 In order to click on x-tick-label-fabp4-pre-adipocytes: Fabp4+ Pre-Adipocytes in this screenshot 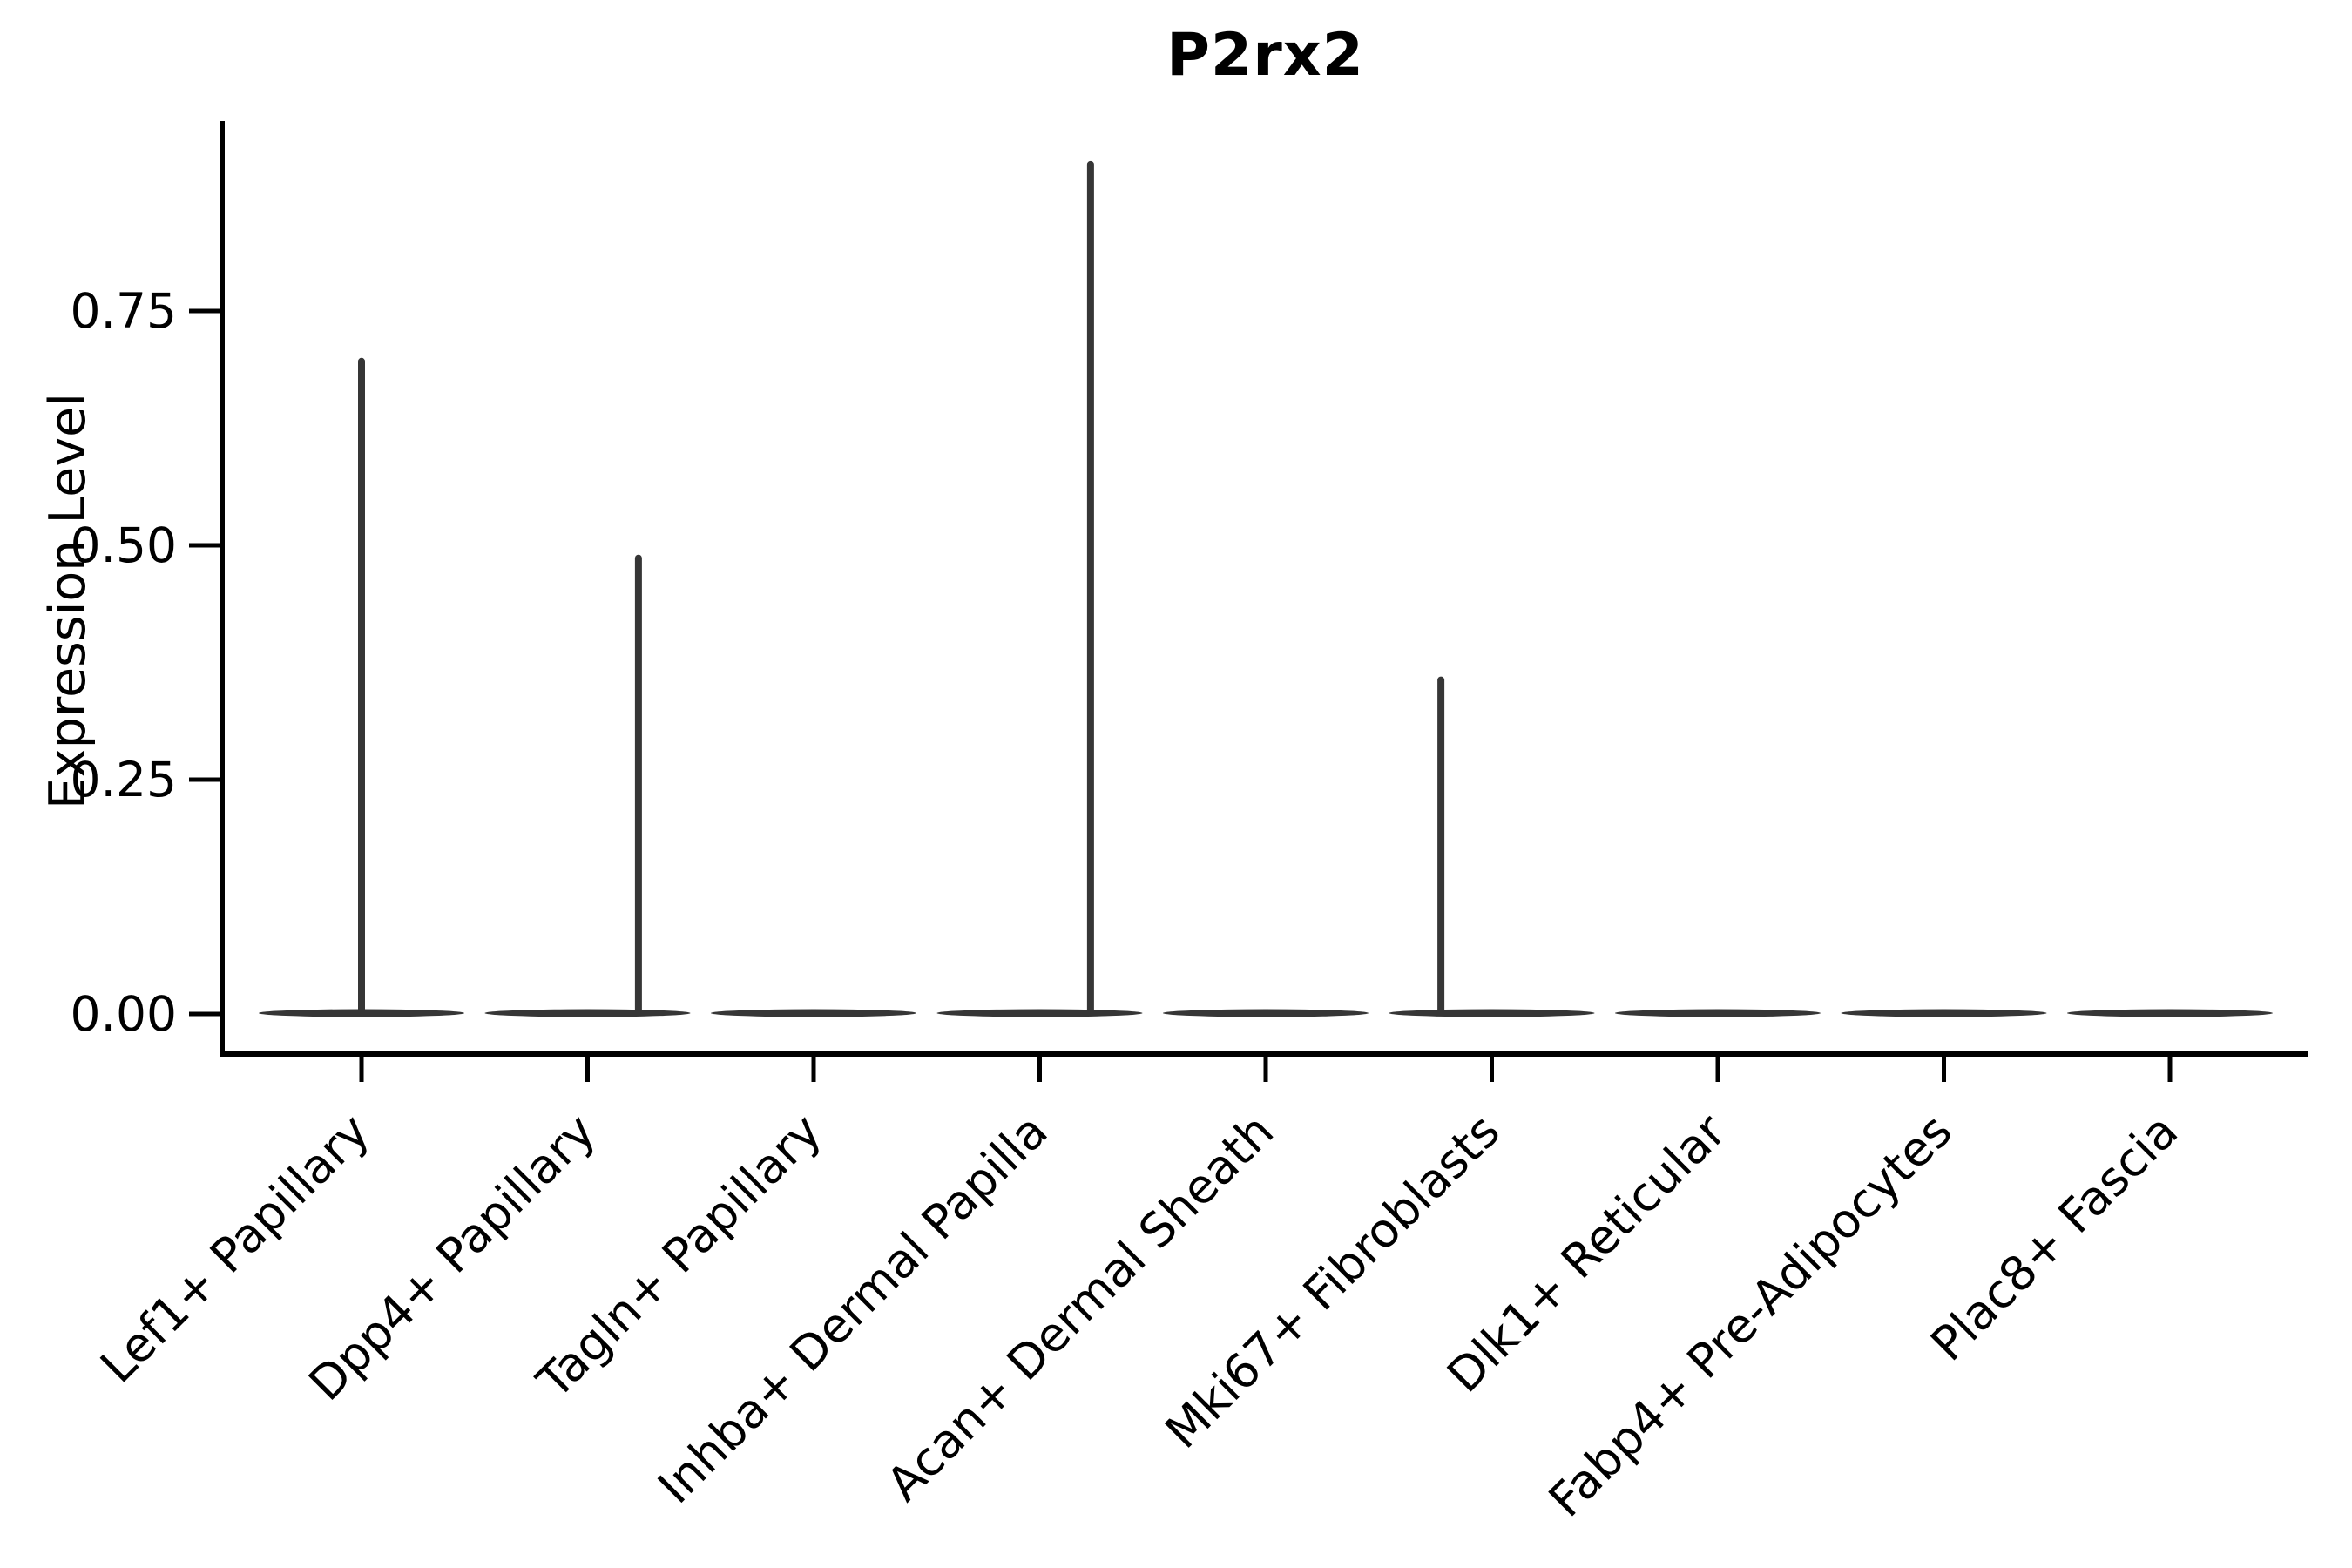, I will do `click(1751, 1316)`.